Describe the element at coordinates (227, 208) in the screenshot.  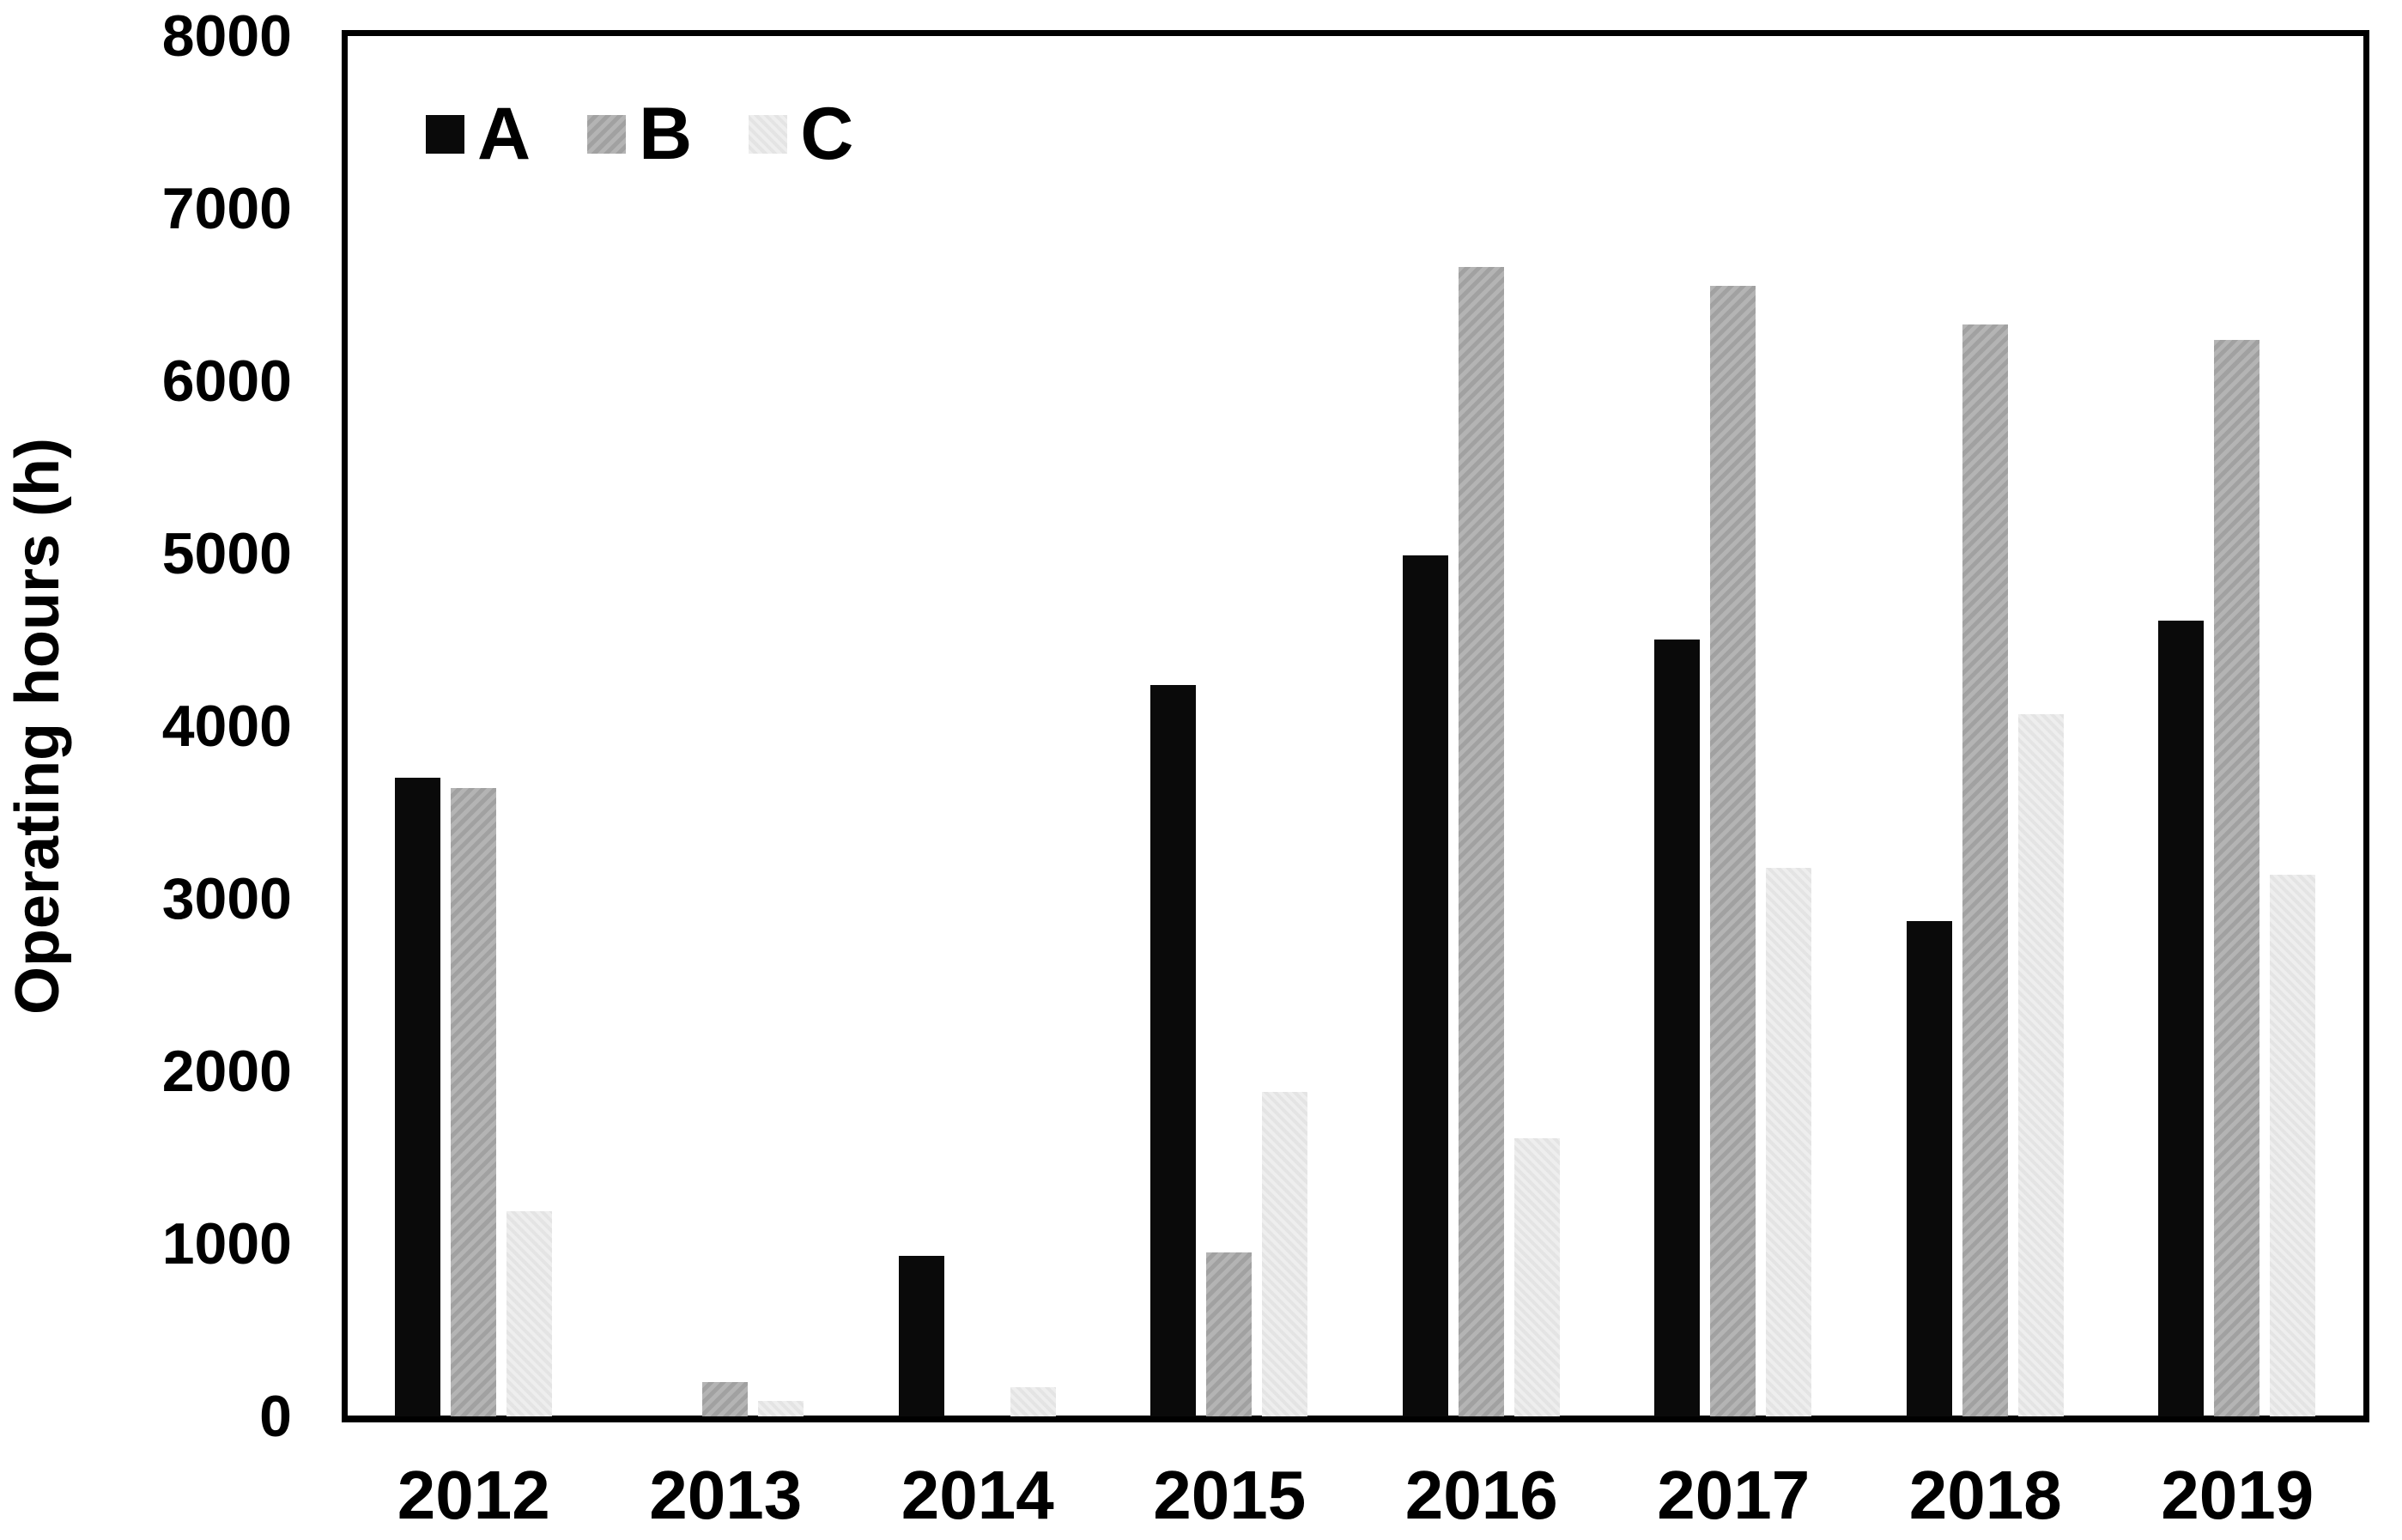
I see `y-tick-label-7000: 7000` at that location.